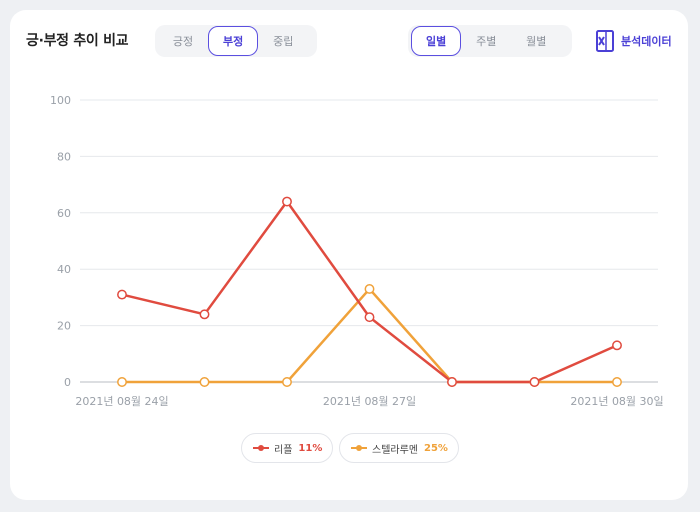  What do you see at coordinates (60, 100) in the screenshot?
I see `y-tick-label: 100` at bounding box center [60, 100].